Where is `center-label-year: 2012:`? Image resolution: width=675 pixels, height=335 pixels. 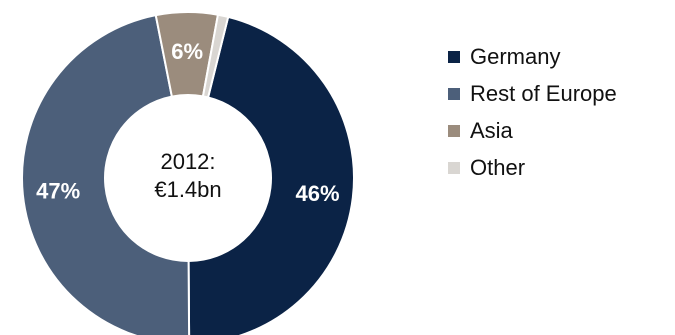 center-label-year: 2012: is located at coordinates (188, 161).